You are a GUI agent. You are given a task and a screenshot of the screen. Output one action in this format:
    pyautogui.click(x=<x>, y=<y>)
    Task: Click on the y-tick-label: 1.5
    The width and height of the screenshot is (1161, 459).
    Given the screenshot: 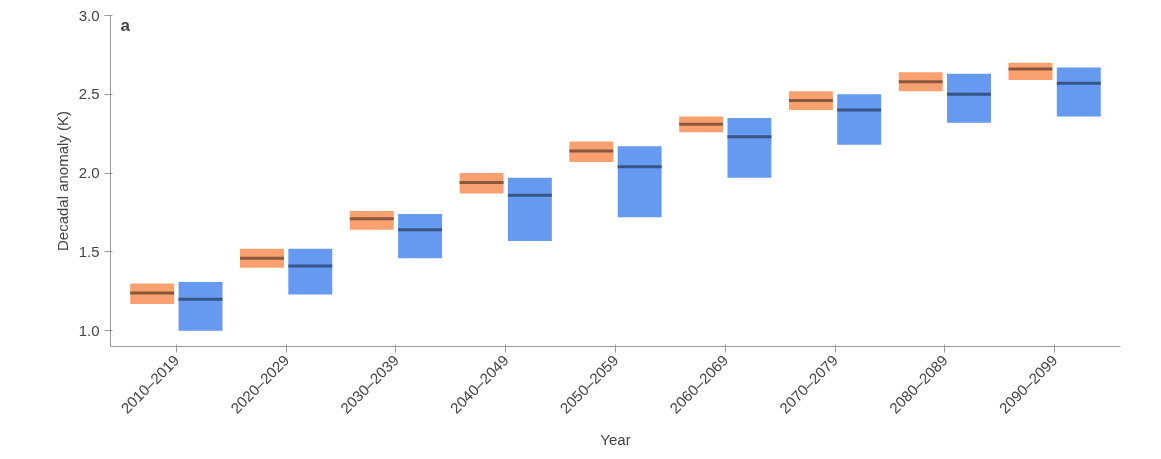 What is the action you would take?
    pyautogui.click(x=89, y=251)
    